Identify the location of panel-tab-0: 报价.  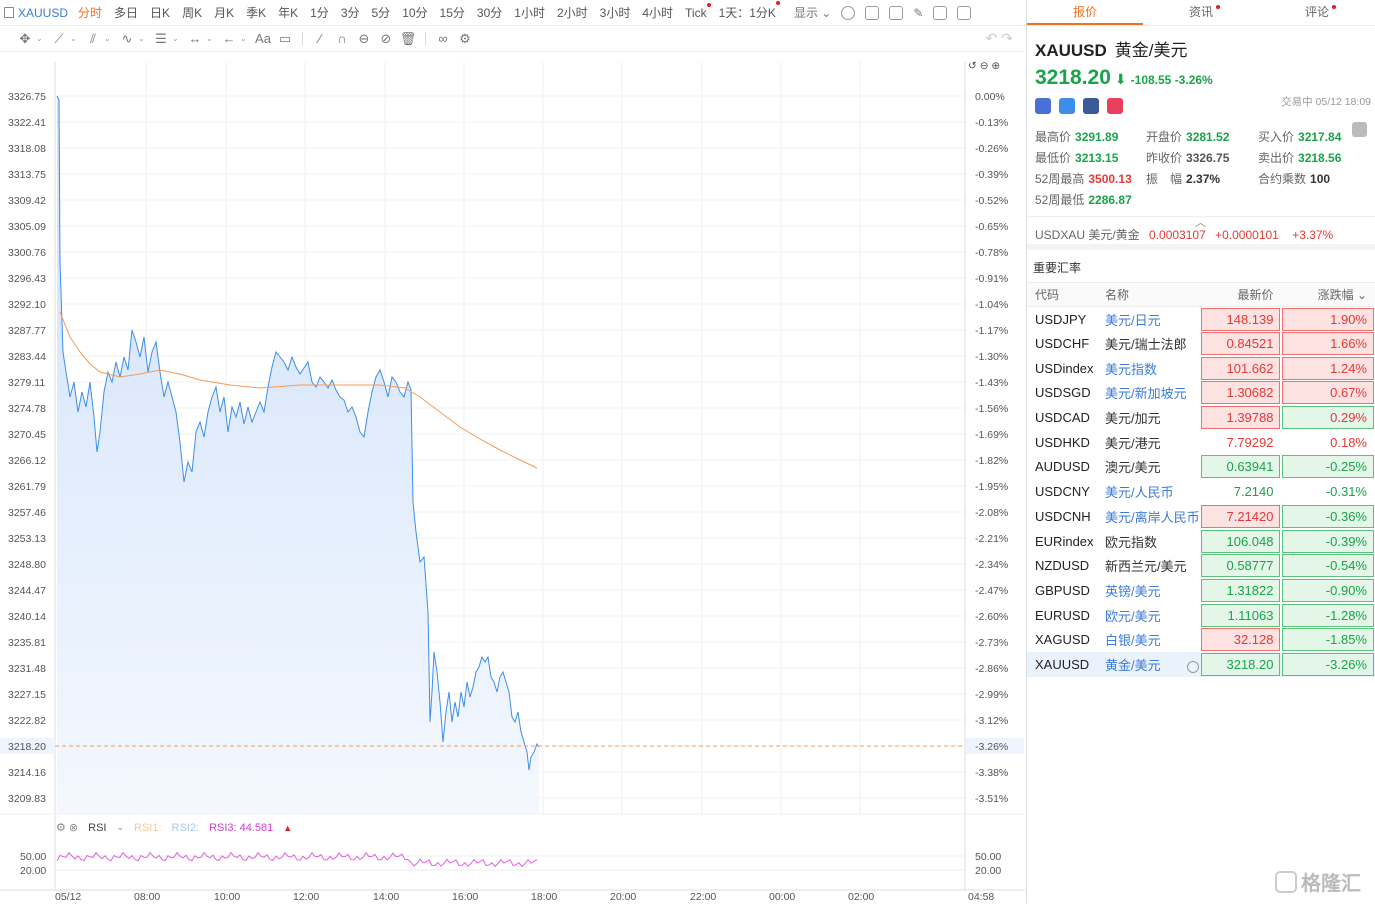
(1085, 12).